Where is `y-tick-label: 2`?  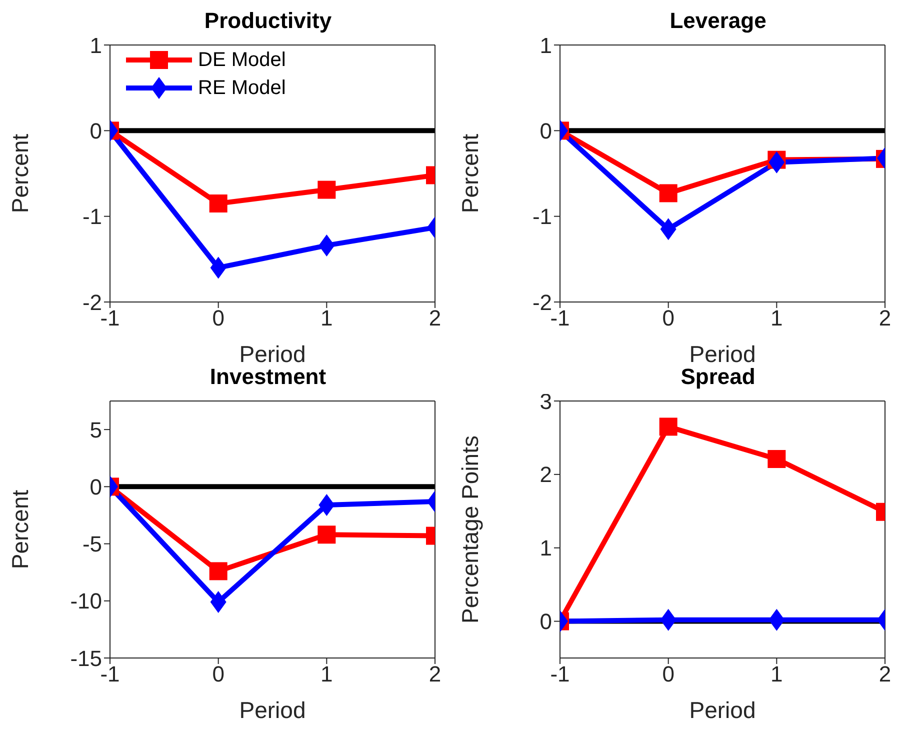 y-tick-label: 2 is located at coordinates (546, 475).